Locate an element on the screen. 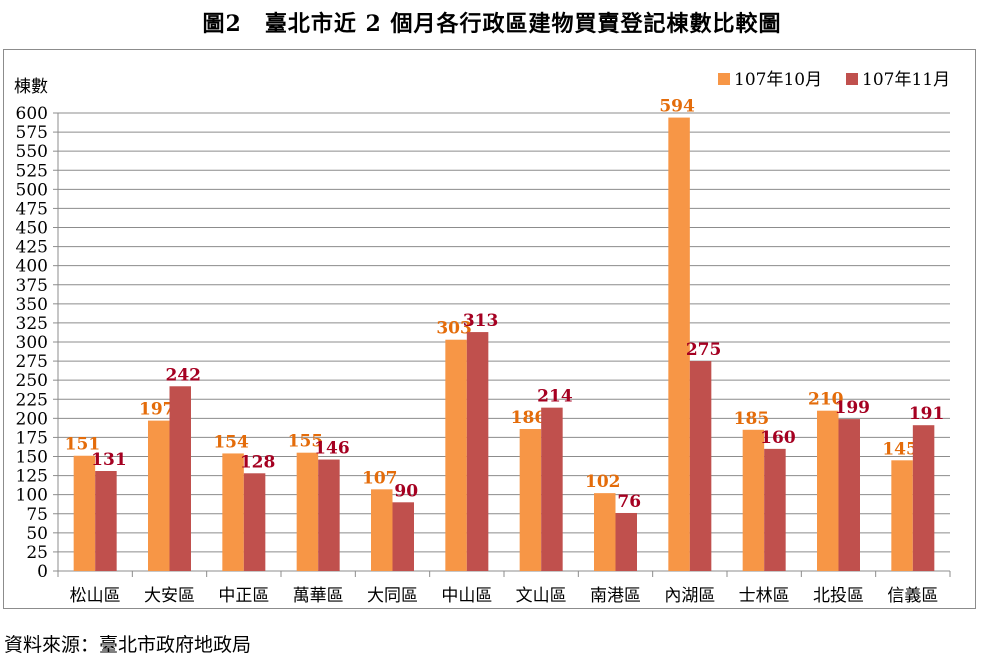  data-label: 594 is located at coordinates (677, 107).